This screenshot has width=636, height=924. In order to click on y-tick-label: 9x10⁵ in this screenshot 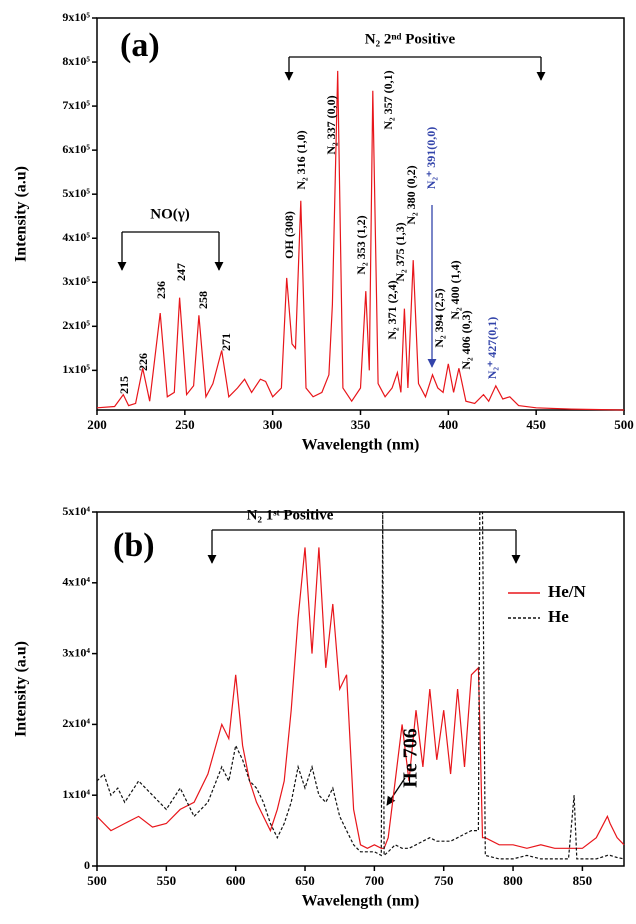, I will do `click(76, 17)`.